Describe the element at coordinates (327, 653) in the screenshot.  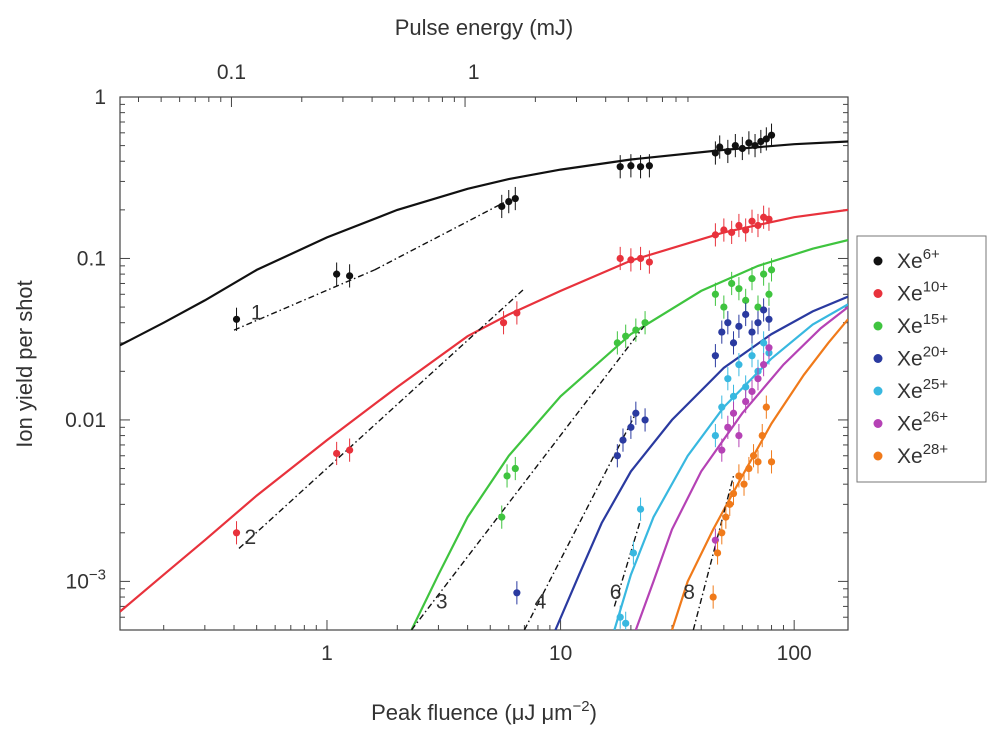
I see `x-tick-label: 1` at that location.